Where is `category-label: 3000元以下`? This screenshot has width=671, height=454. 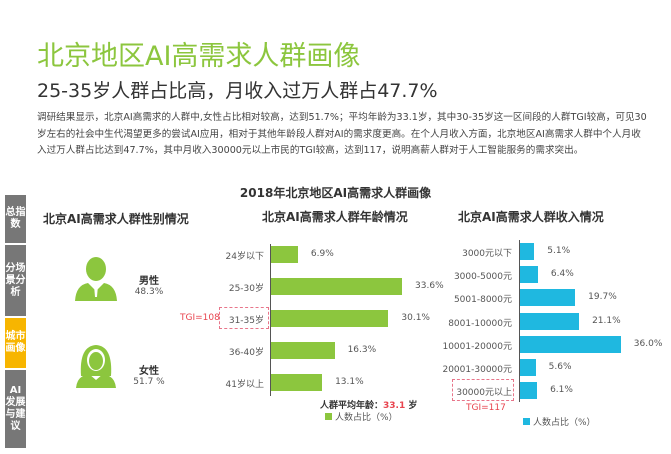 category-label: 3000元以下 is located at coordinates (487, 254).